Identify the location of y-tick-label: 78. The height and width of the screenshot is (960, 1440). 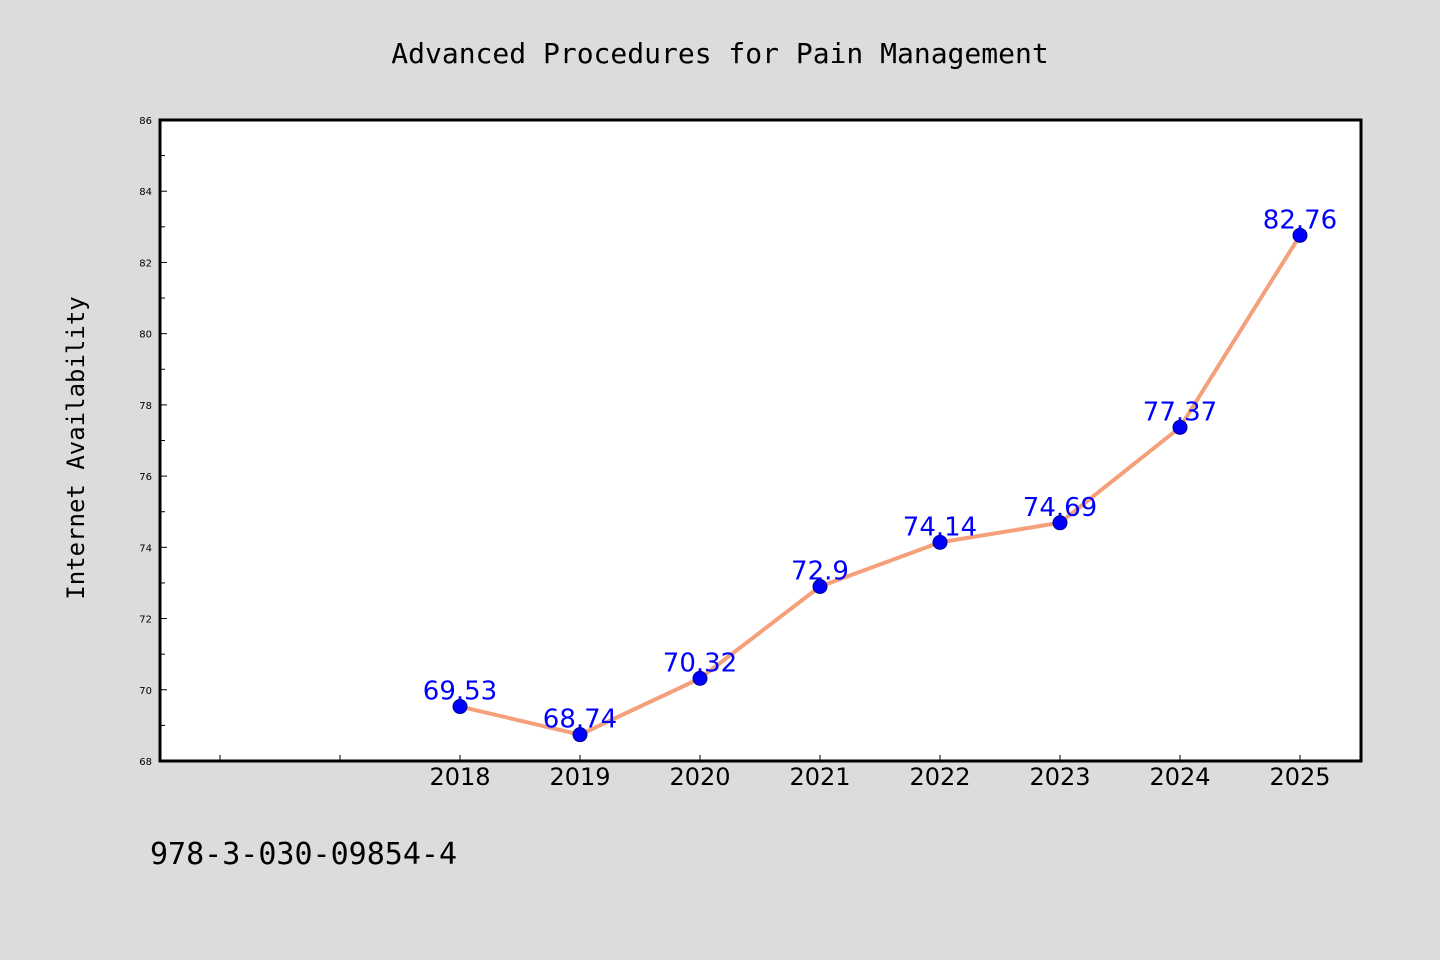
(145, 406).